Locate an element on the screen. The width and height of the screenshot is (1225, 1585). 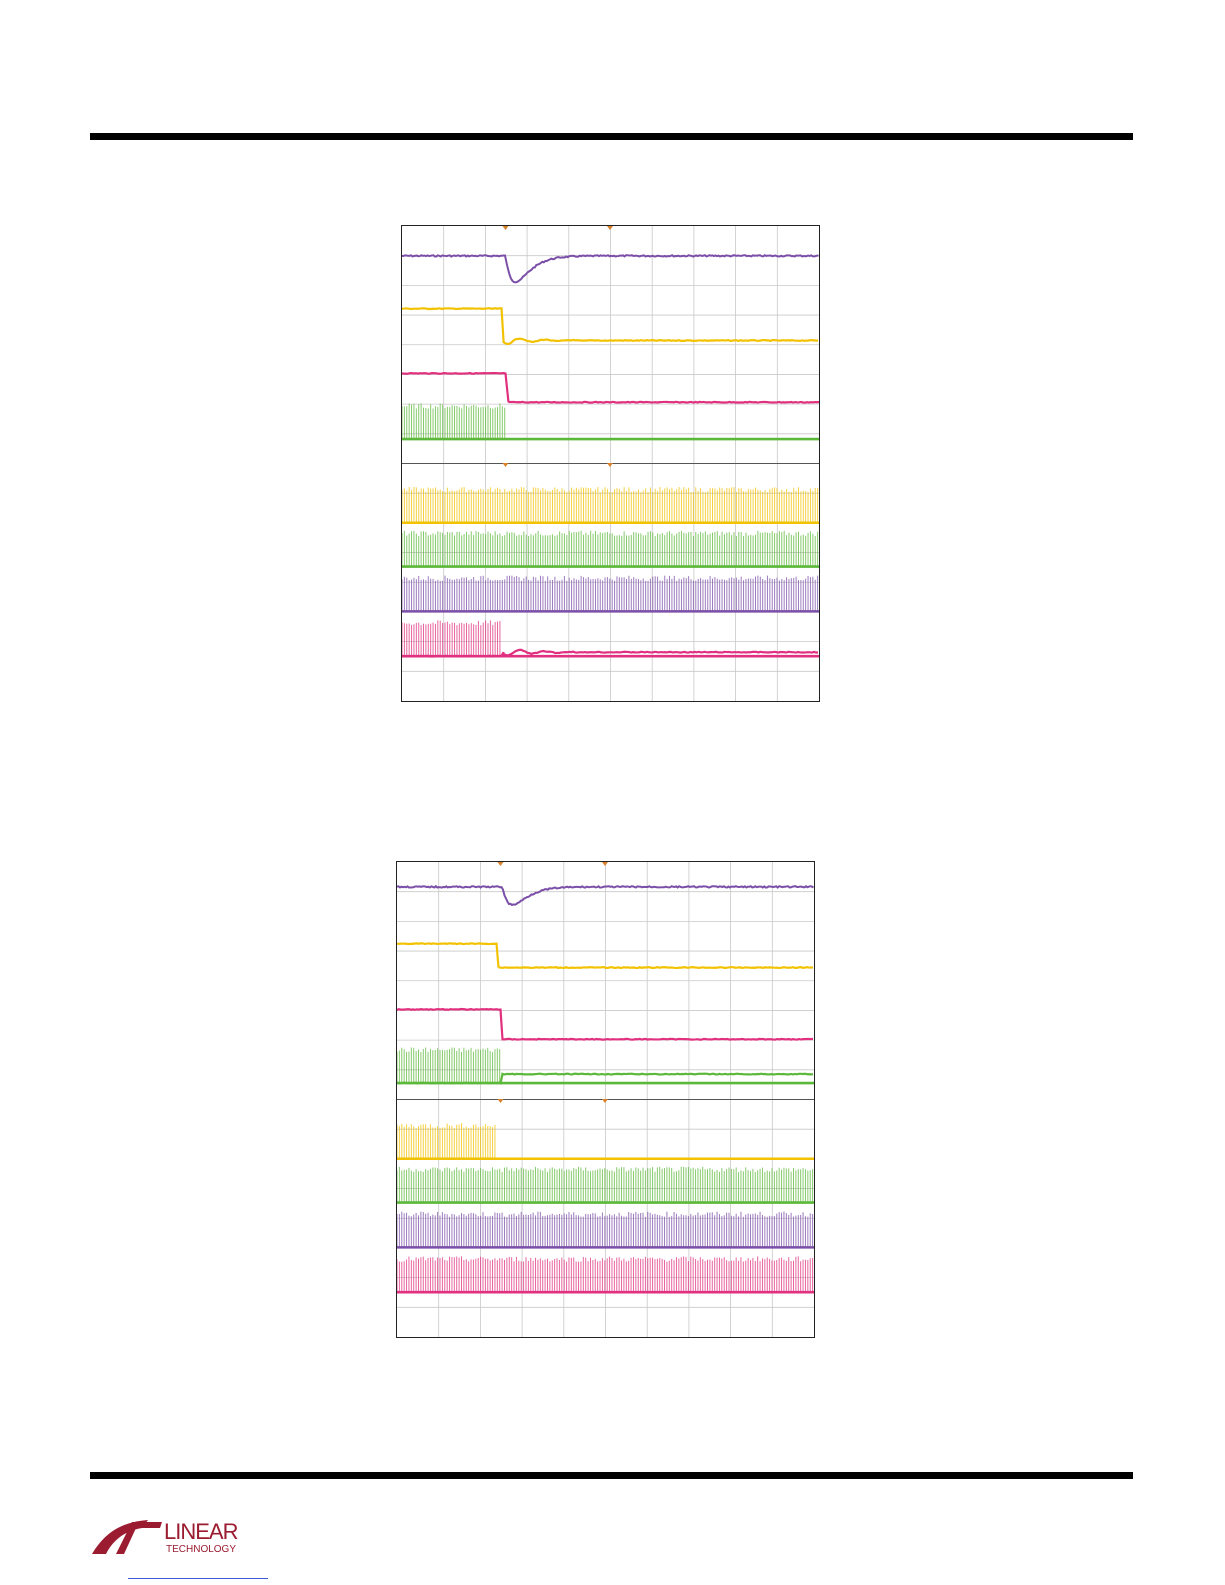
trace-green-after is located at coordinates (605, 1078).